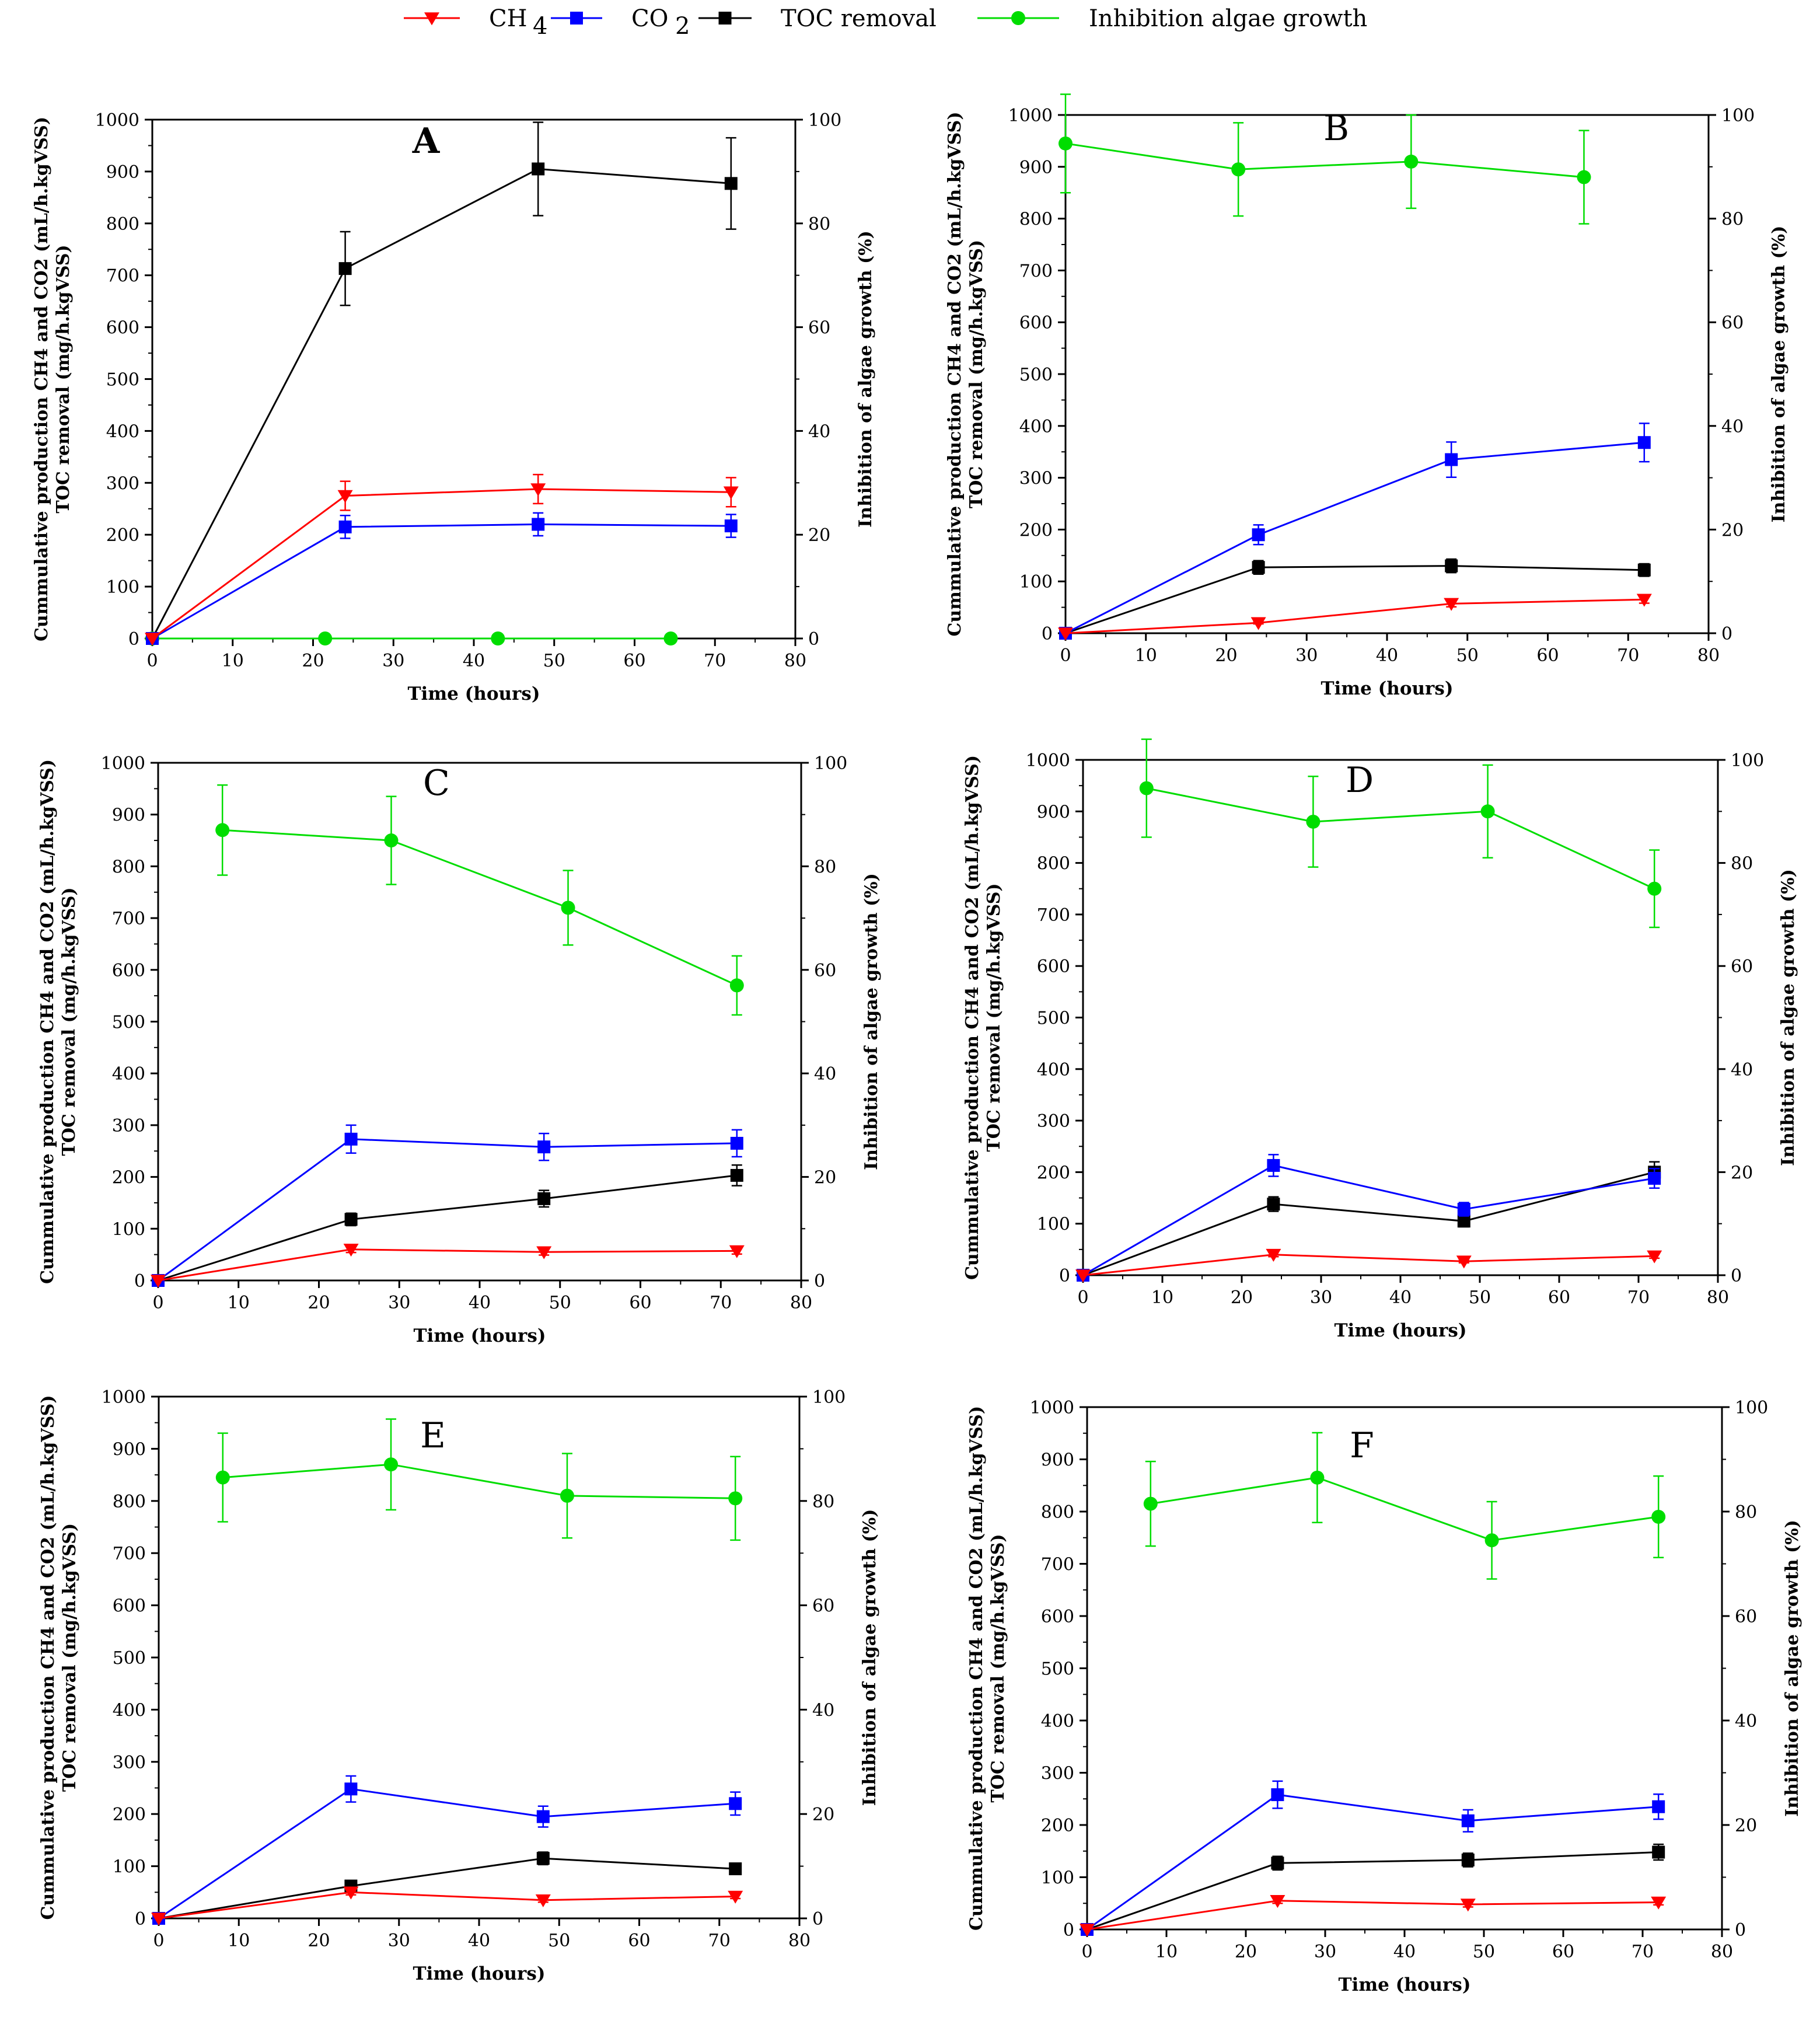  Describe the element at coordinates (128, 816) in the screenshot. I see `y-tick-label: 900` at that location.